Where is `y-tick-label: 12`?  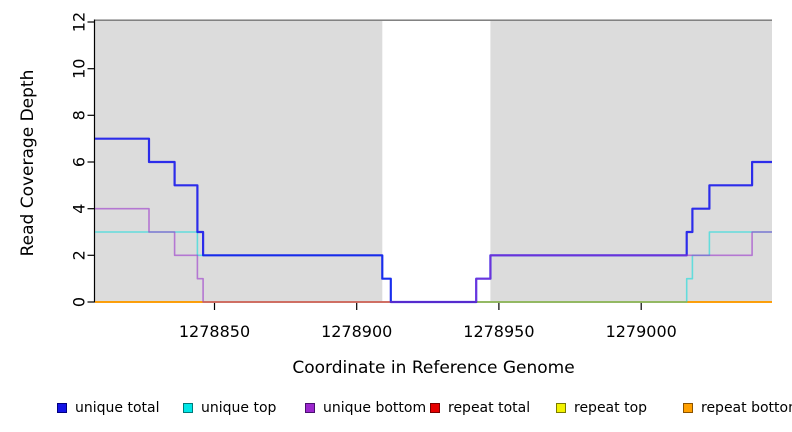 y-tick-label: 12 is located at coordinates (79, 22).